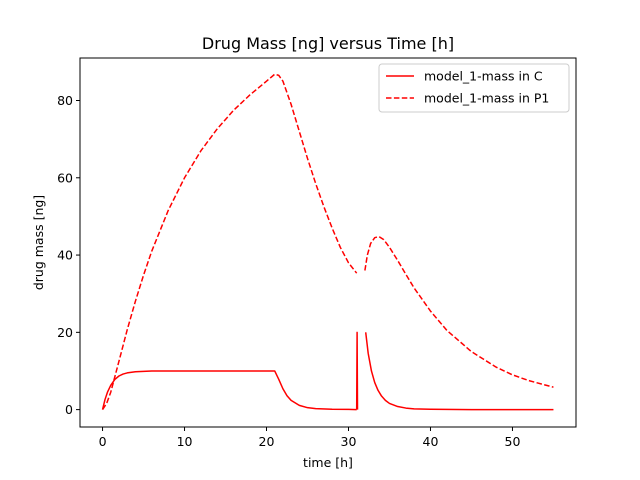 This screenshot has width=640, height=480. I want to click on legend-label-p1: model_1-mass in P1, so click(486, 98).